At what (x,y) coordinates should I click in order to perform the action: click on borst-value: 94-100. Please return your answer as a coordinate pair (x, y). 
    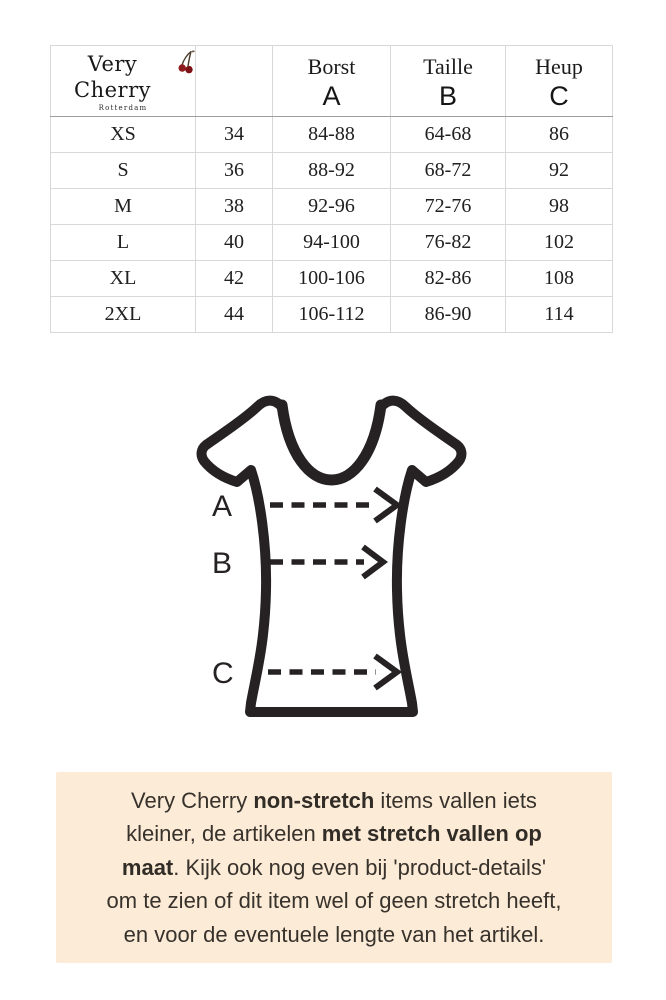
    Looking at the image, I should click on (331, 242).